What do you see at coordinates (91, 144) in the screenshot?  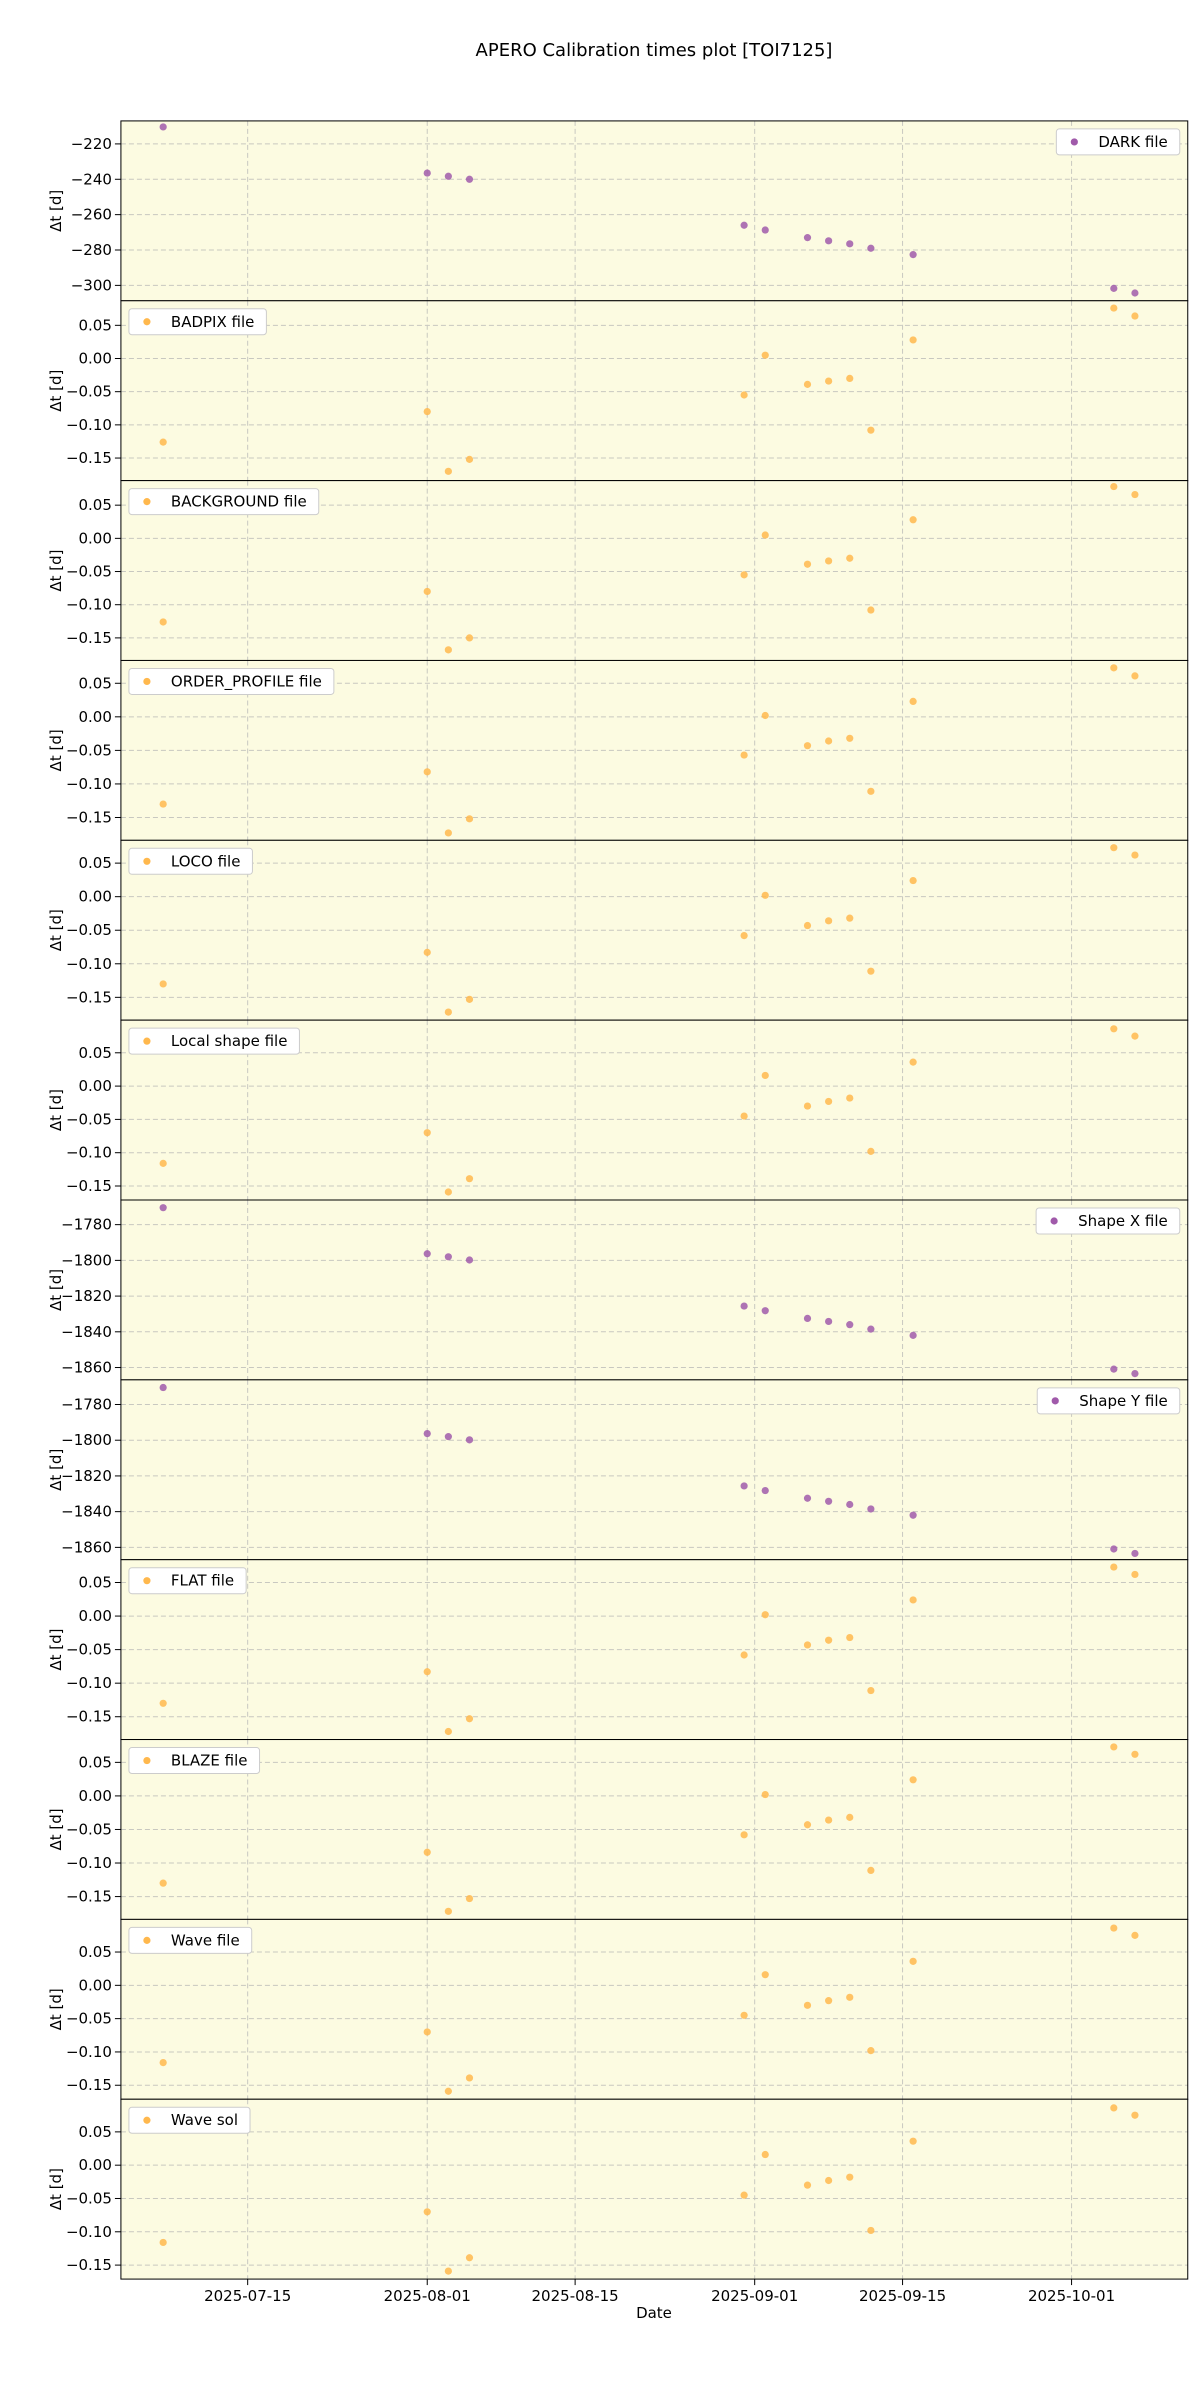 I see `y-tick-label: −220` at bounding box center [91, 144].